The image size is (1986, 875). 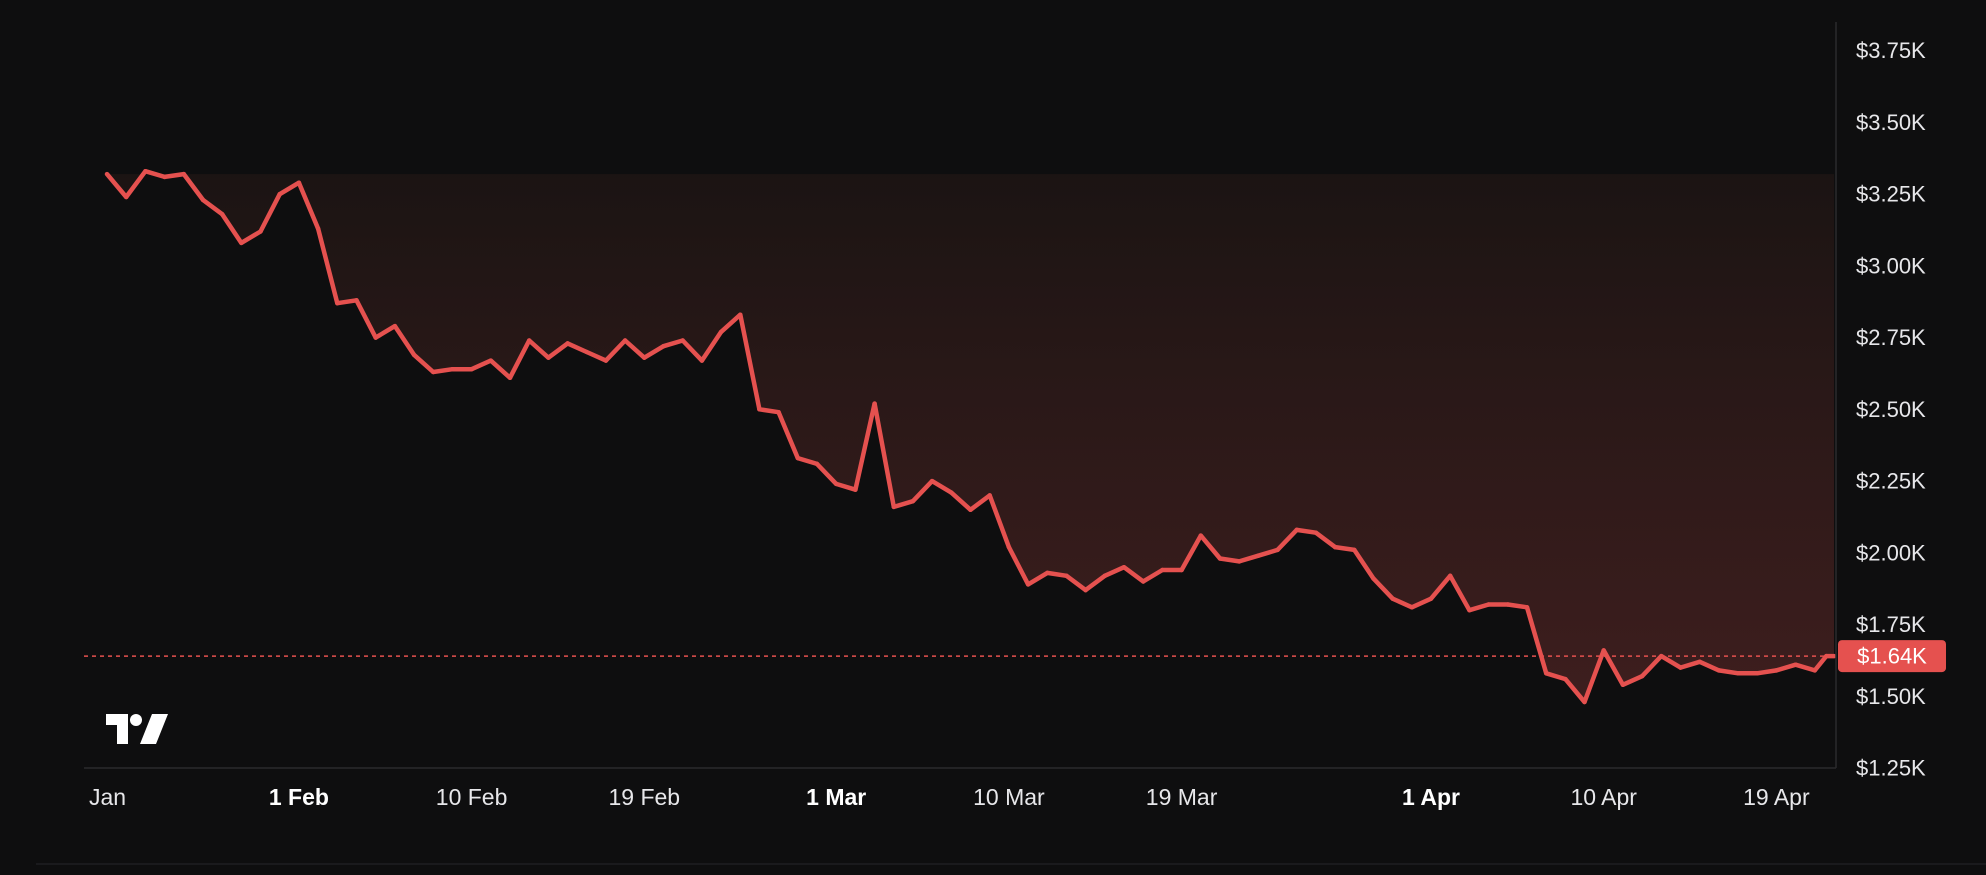 I want to click on y-tick-label: $2.00K, so click(x=1891, y=552).